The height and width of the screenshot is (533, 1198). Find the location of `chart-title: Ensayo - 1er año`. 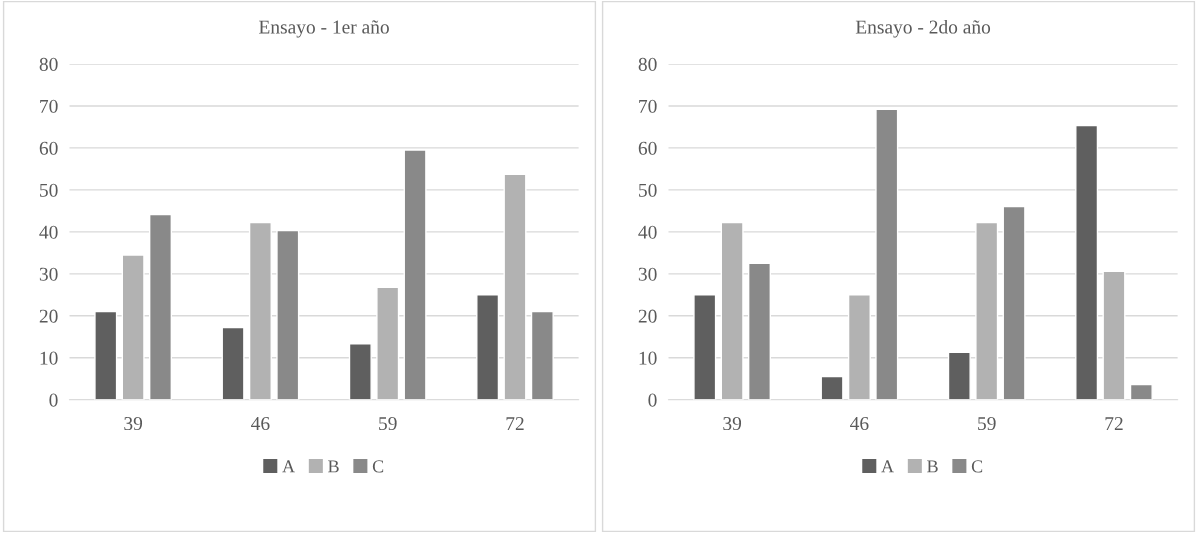

chart-title: Ensayo - 1er año is located at coordinates (324, 29).